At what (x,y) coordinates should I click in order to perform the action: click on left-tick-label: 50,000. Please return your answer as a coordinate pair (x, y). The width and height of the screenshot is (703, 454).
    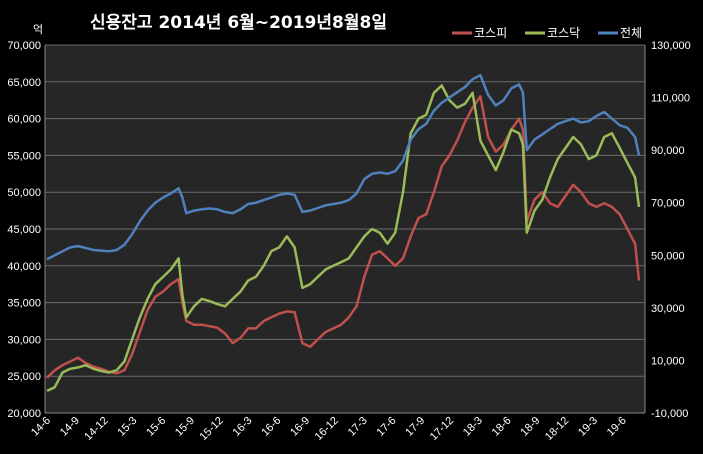
    Looking at the image, I should click on (24, 193).